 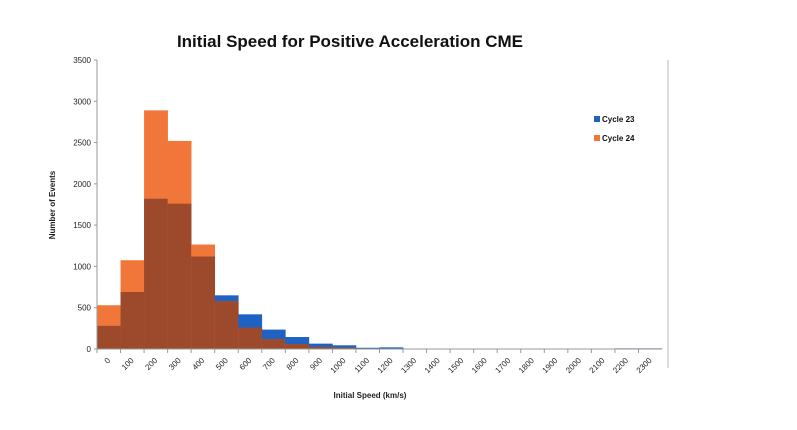 I want to click on x-tick-label: 2300, so click(x=644, y=365).